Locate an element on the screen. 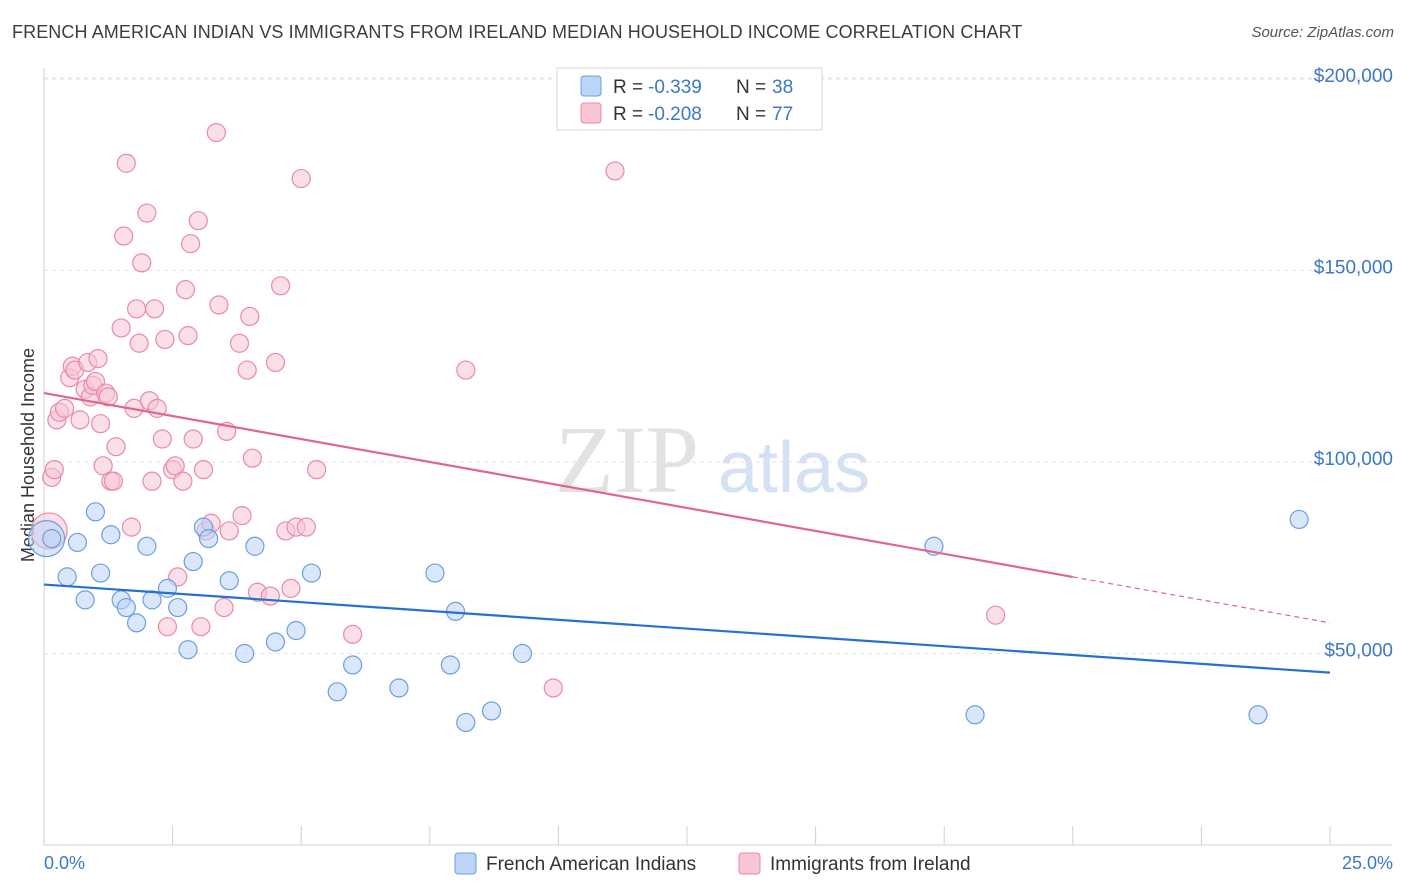  legend-label-immigrants-from-ireland: Immigrants from Ireland is located at coordinates (870, 864).